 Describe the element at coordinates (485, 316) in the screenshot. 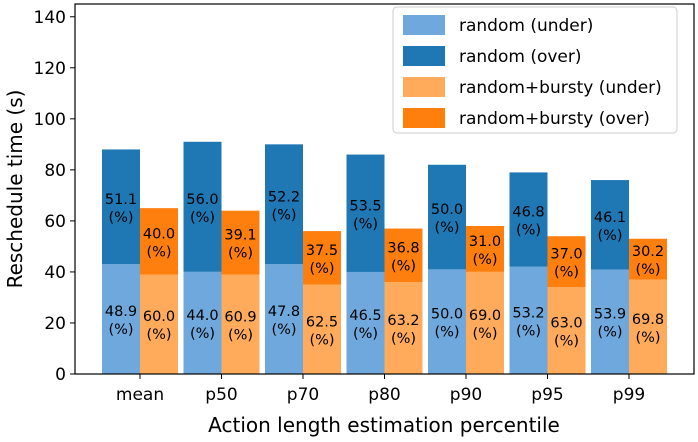

I see `bar-label-bursty-under-p90: 69.0` at that location.